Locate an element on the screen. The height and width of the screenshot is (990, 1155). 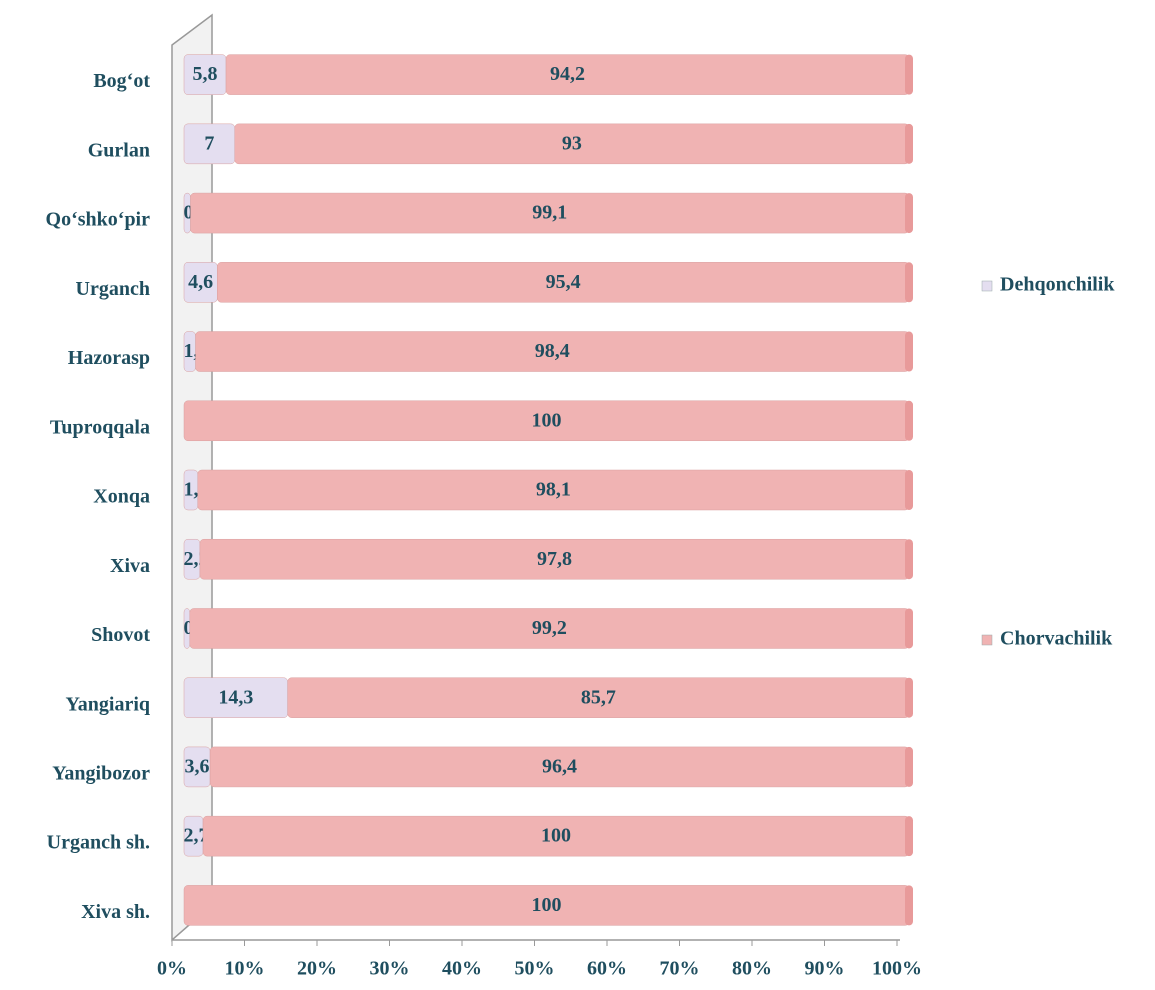
data-label: 94,2 is located at coordinates (567, 74).